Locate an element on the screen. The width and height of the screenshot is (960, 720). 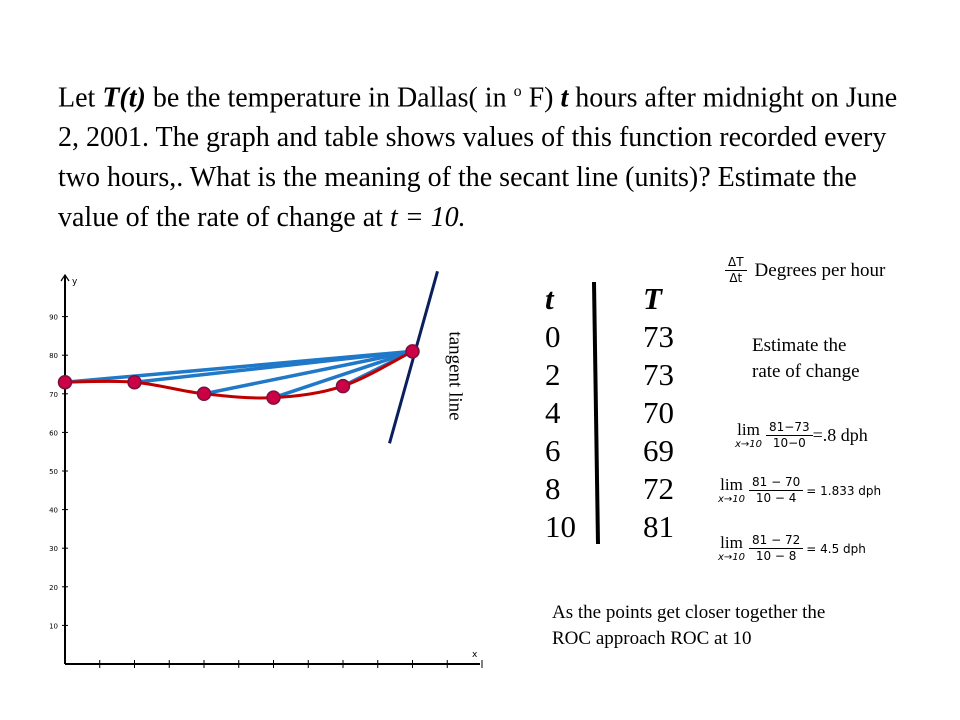
variable-t: t is located at coordinates (564, 98).